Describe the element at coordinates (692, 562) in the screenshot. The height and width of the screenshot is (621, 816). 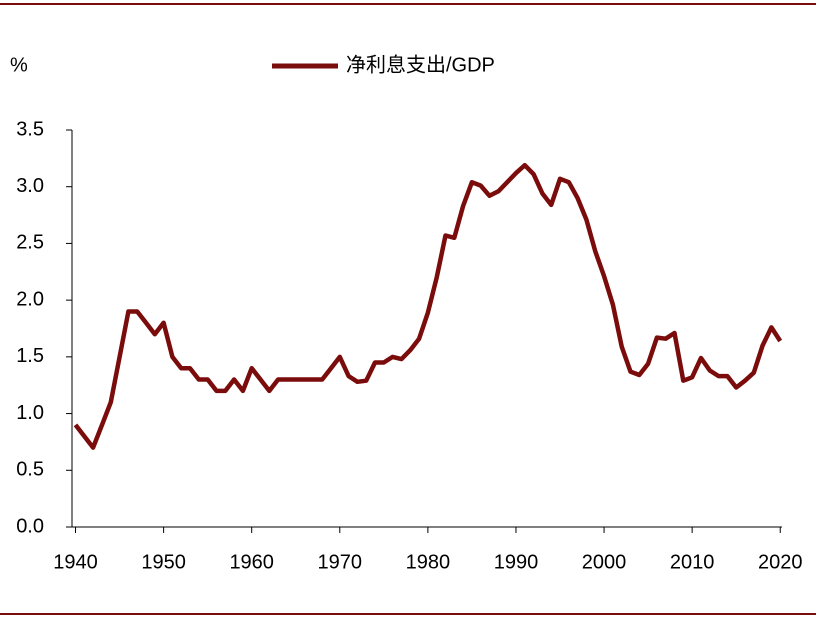
I see `x-tick-label: 2010` at that location.